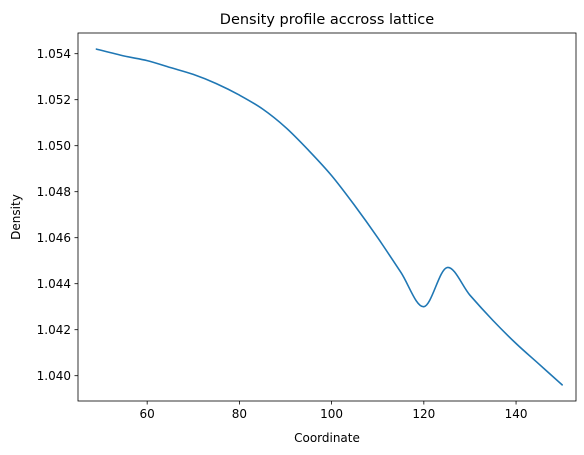 This screenshot has width=584, height=455. What do you see at coordinates (54, 284) in the screenshot?
I see `y-tick-label: 1.044` at bounding box center [54, 284].